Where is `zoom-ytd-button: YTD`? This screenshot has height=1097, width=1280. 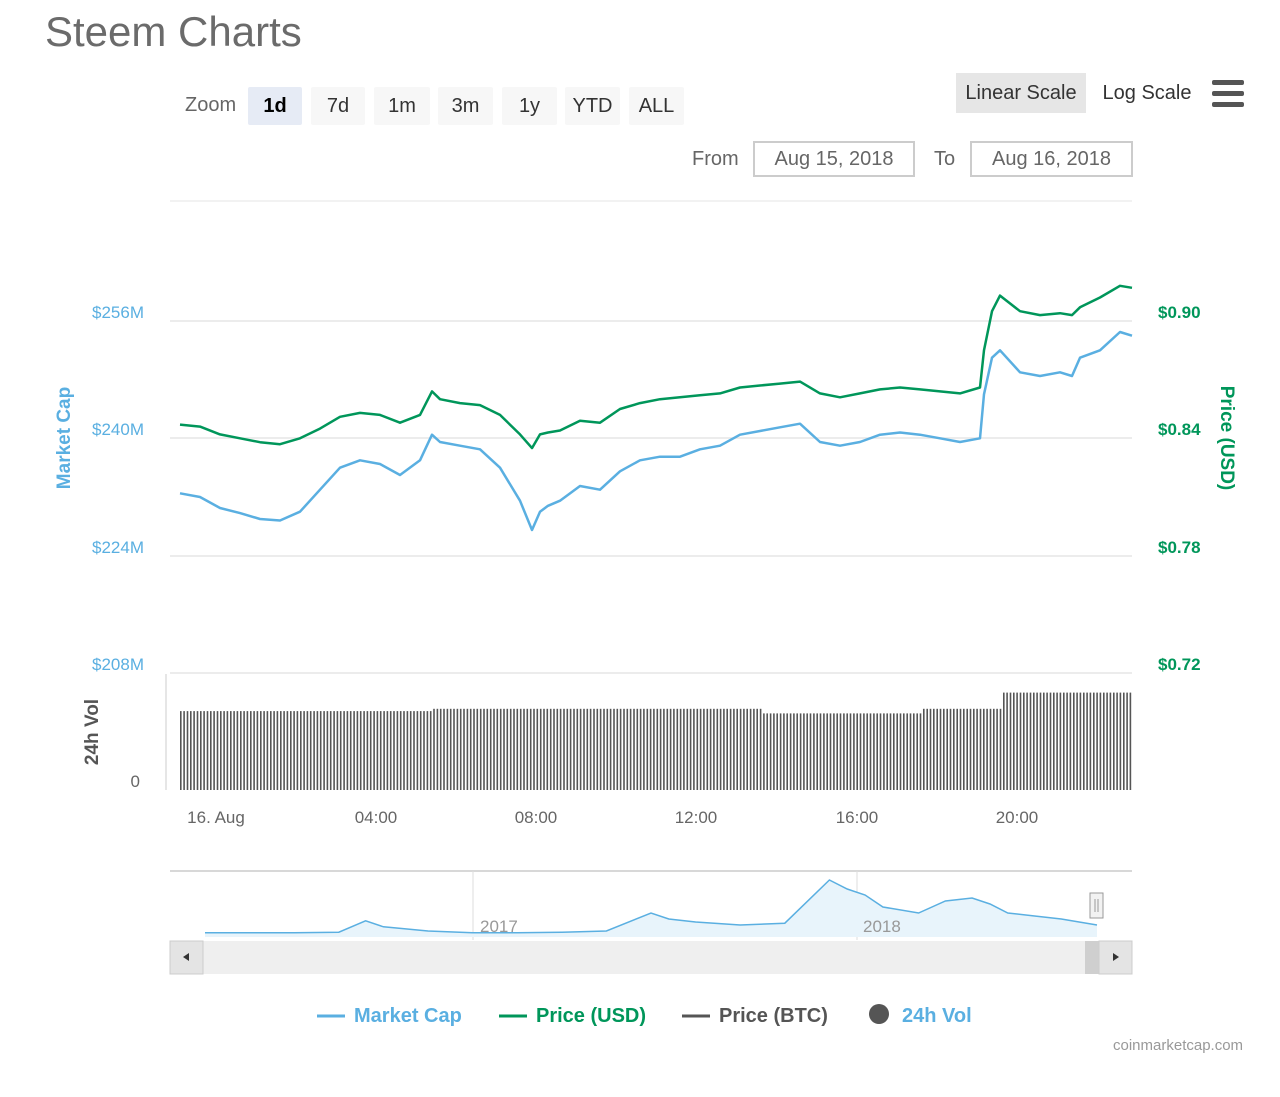
zoom-ytd-button: YTD is located at coordinates (592, 106).